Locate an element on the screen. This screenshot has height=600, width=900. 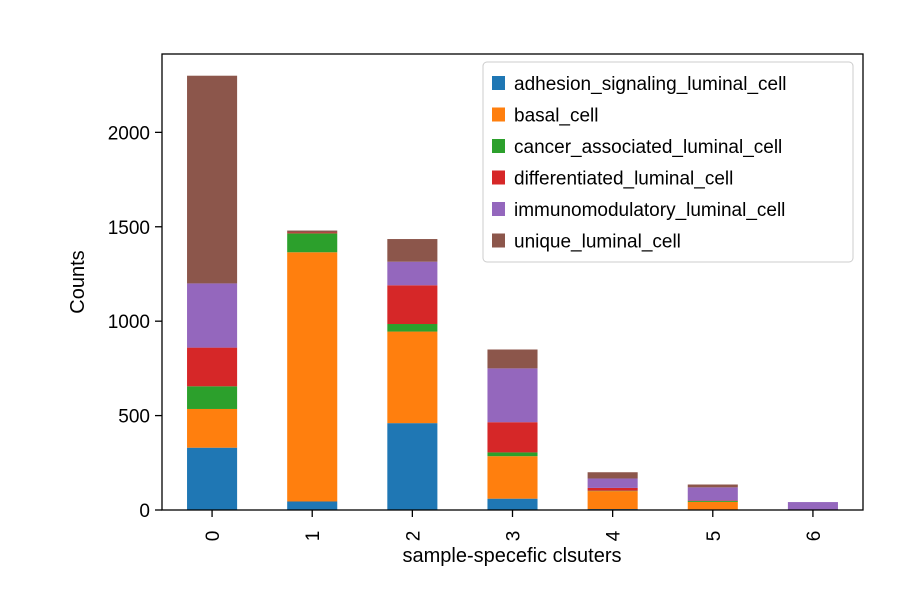
x-tick-label: 6 is located at coordinates (814, 536).